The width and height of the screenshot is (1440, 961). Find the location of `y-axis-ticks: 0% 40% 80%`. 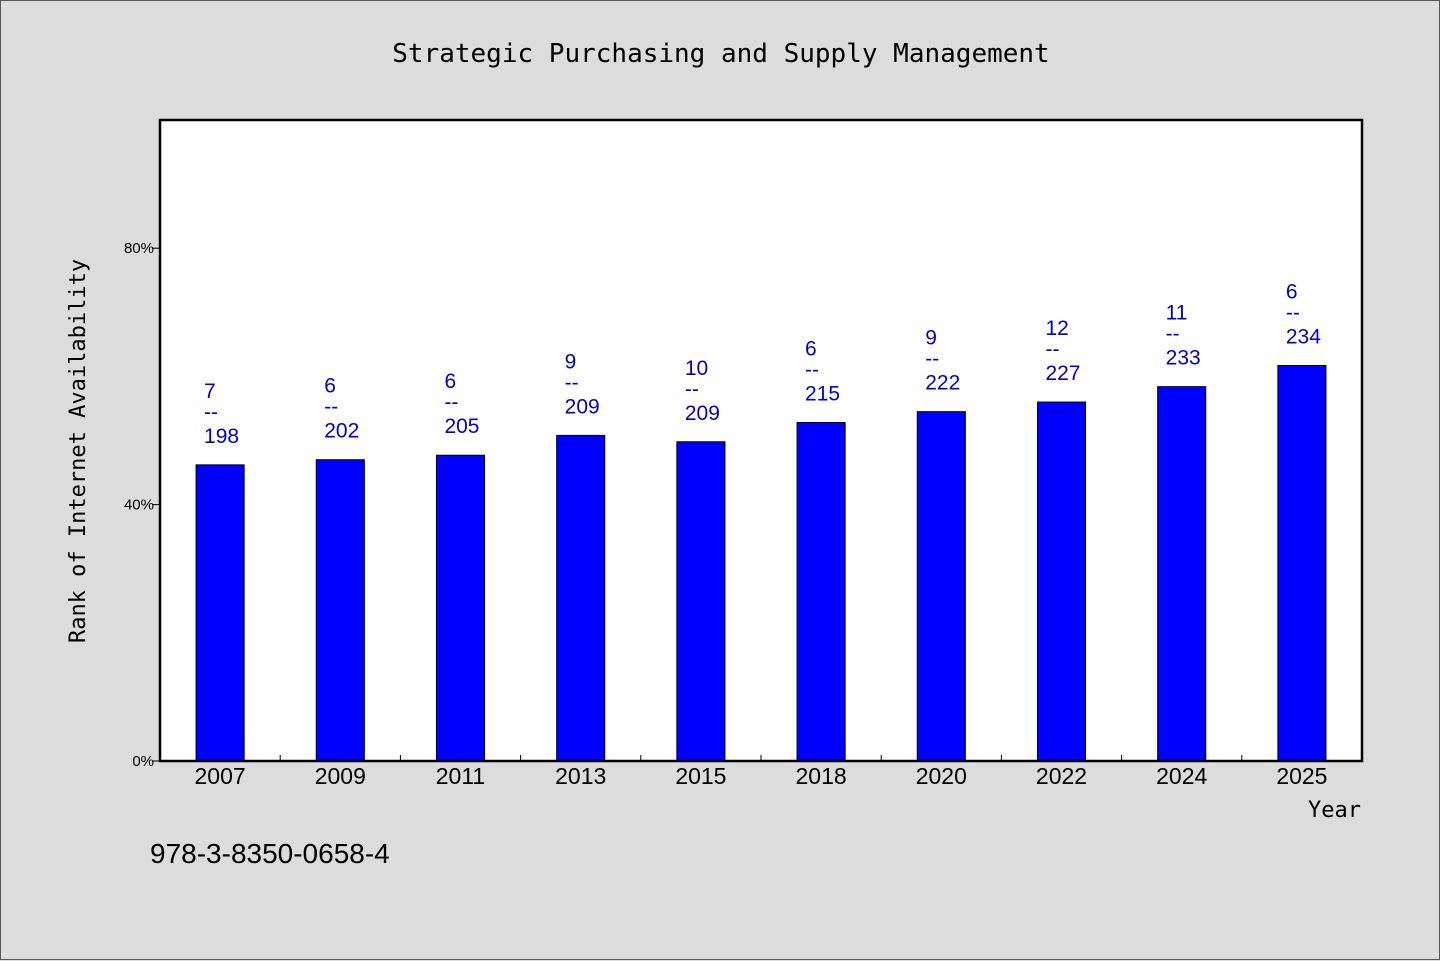

y-axis-ticks: 0% 40% 80% is located at coordinates (142, 505).